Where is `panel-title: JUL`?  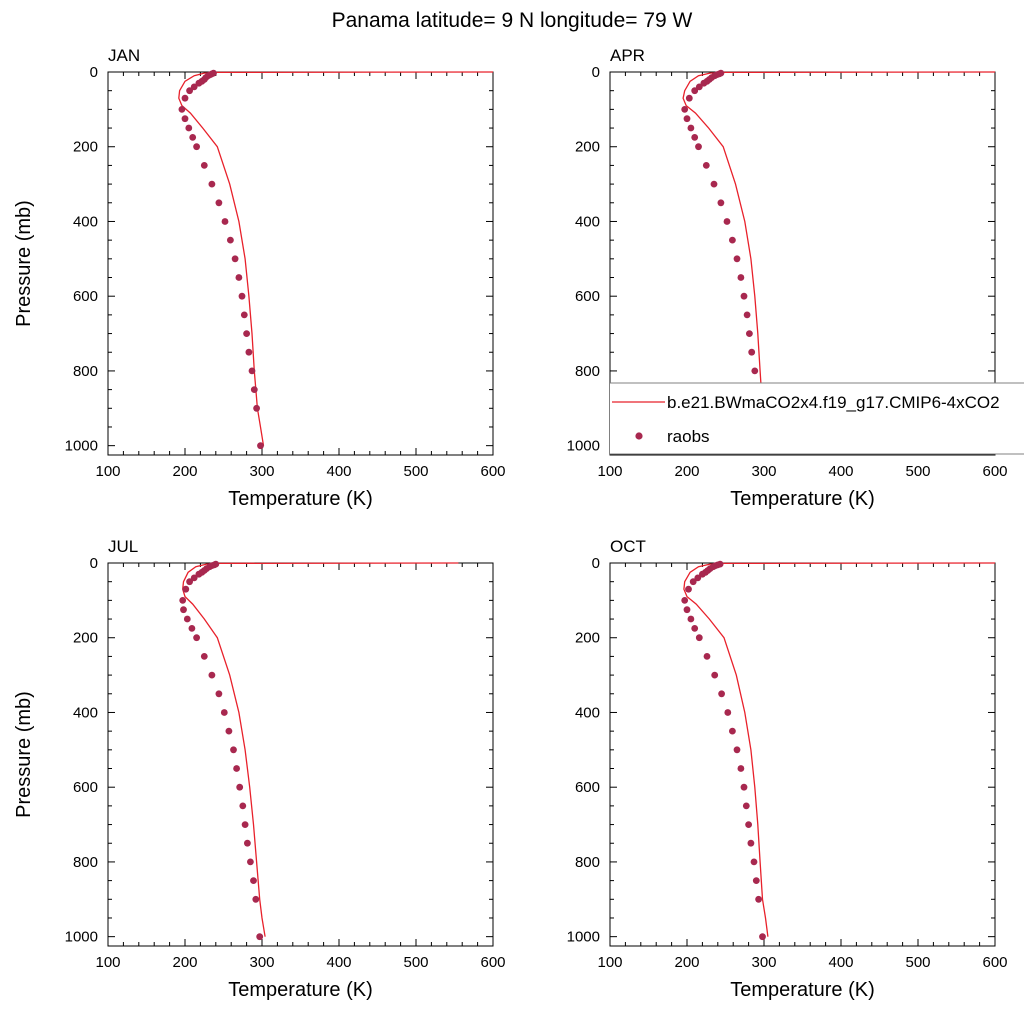 panel-title: JUL is located at coordinates (123, 546).